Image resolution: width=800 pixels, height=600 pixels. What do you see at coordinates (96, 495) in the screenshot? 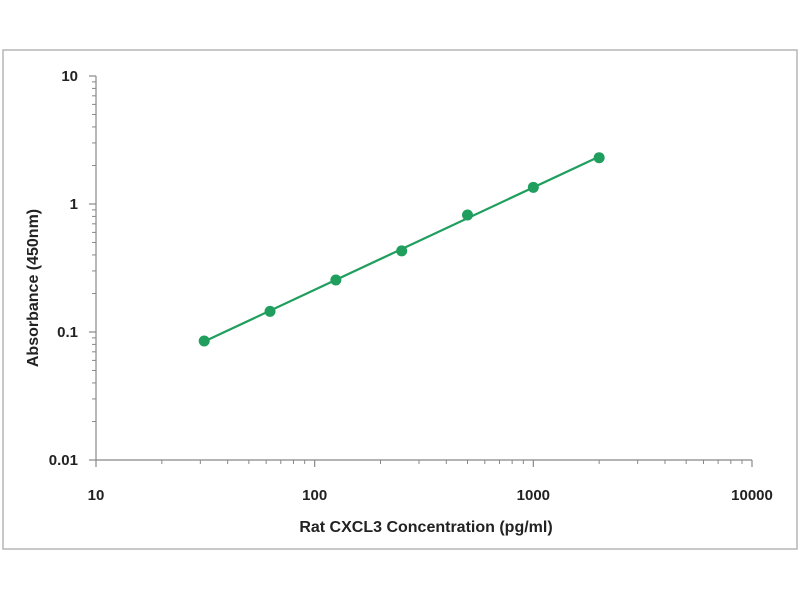
I see `x-tick-label: 10` at bounding box center [96, 495].